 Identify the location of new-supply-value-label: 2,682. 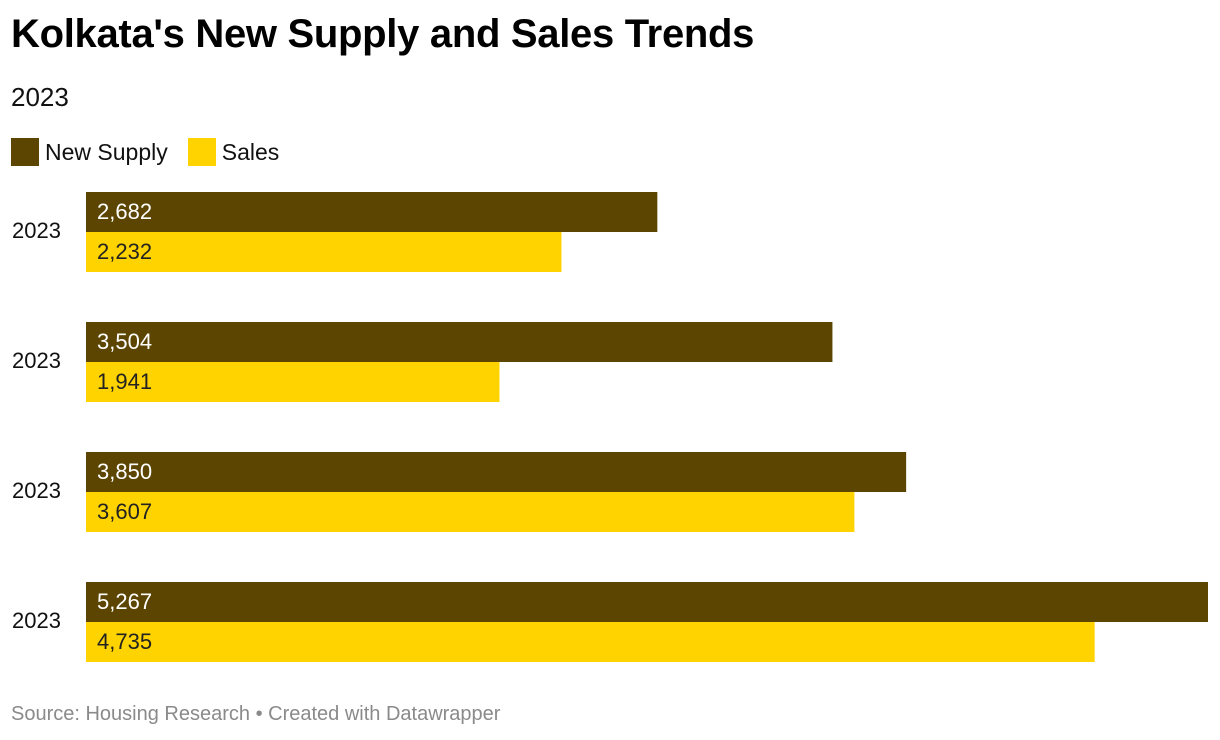
(124, 211).